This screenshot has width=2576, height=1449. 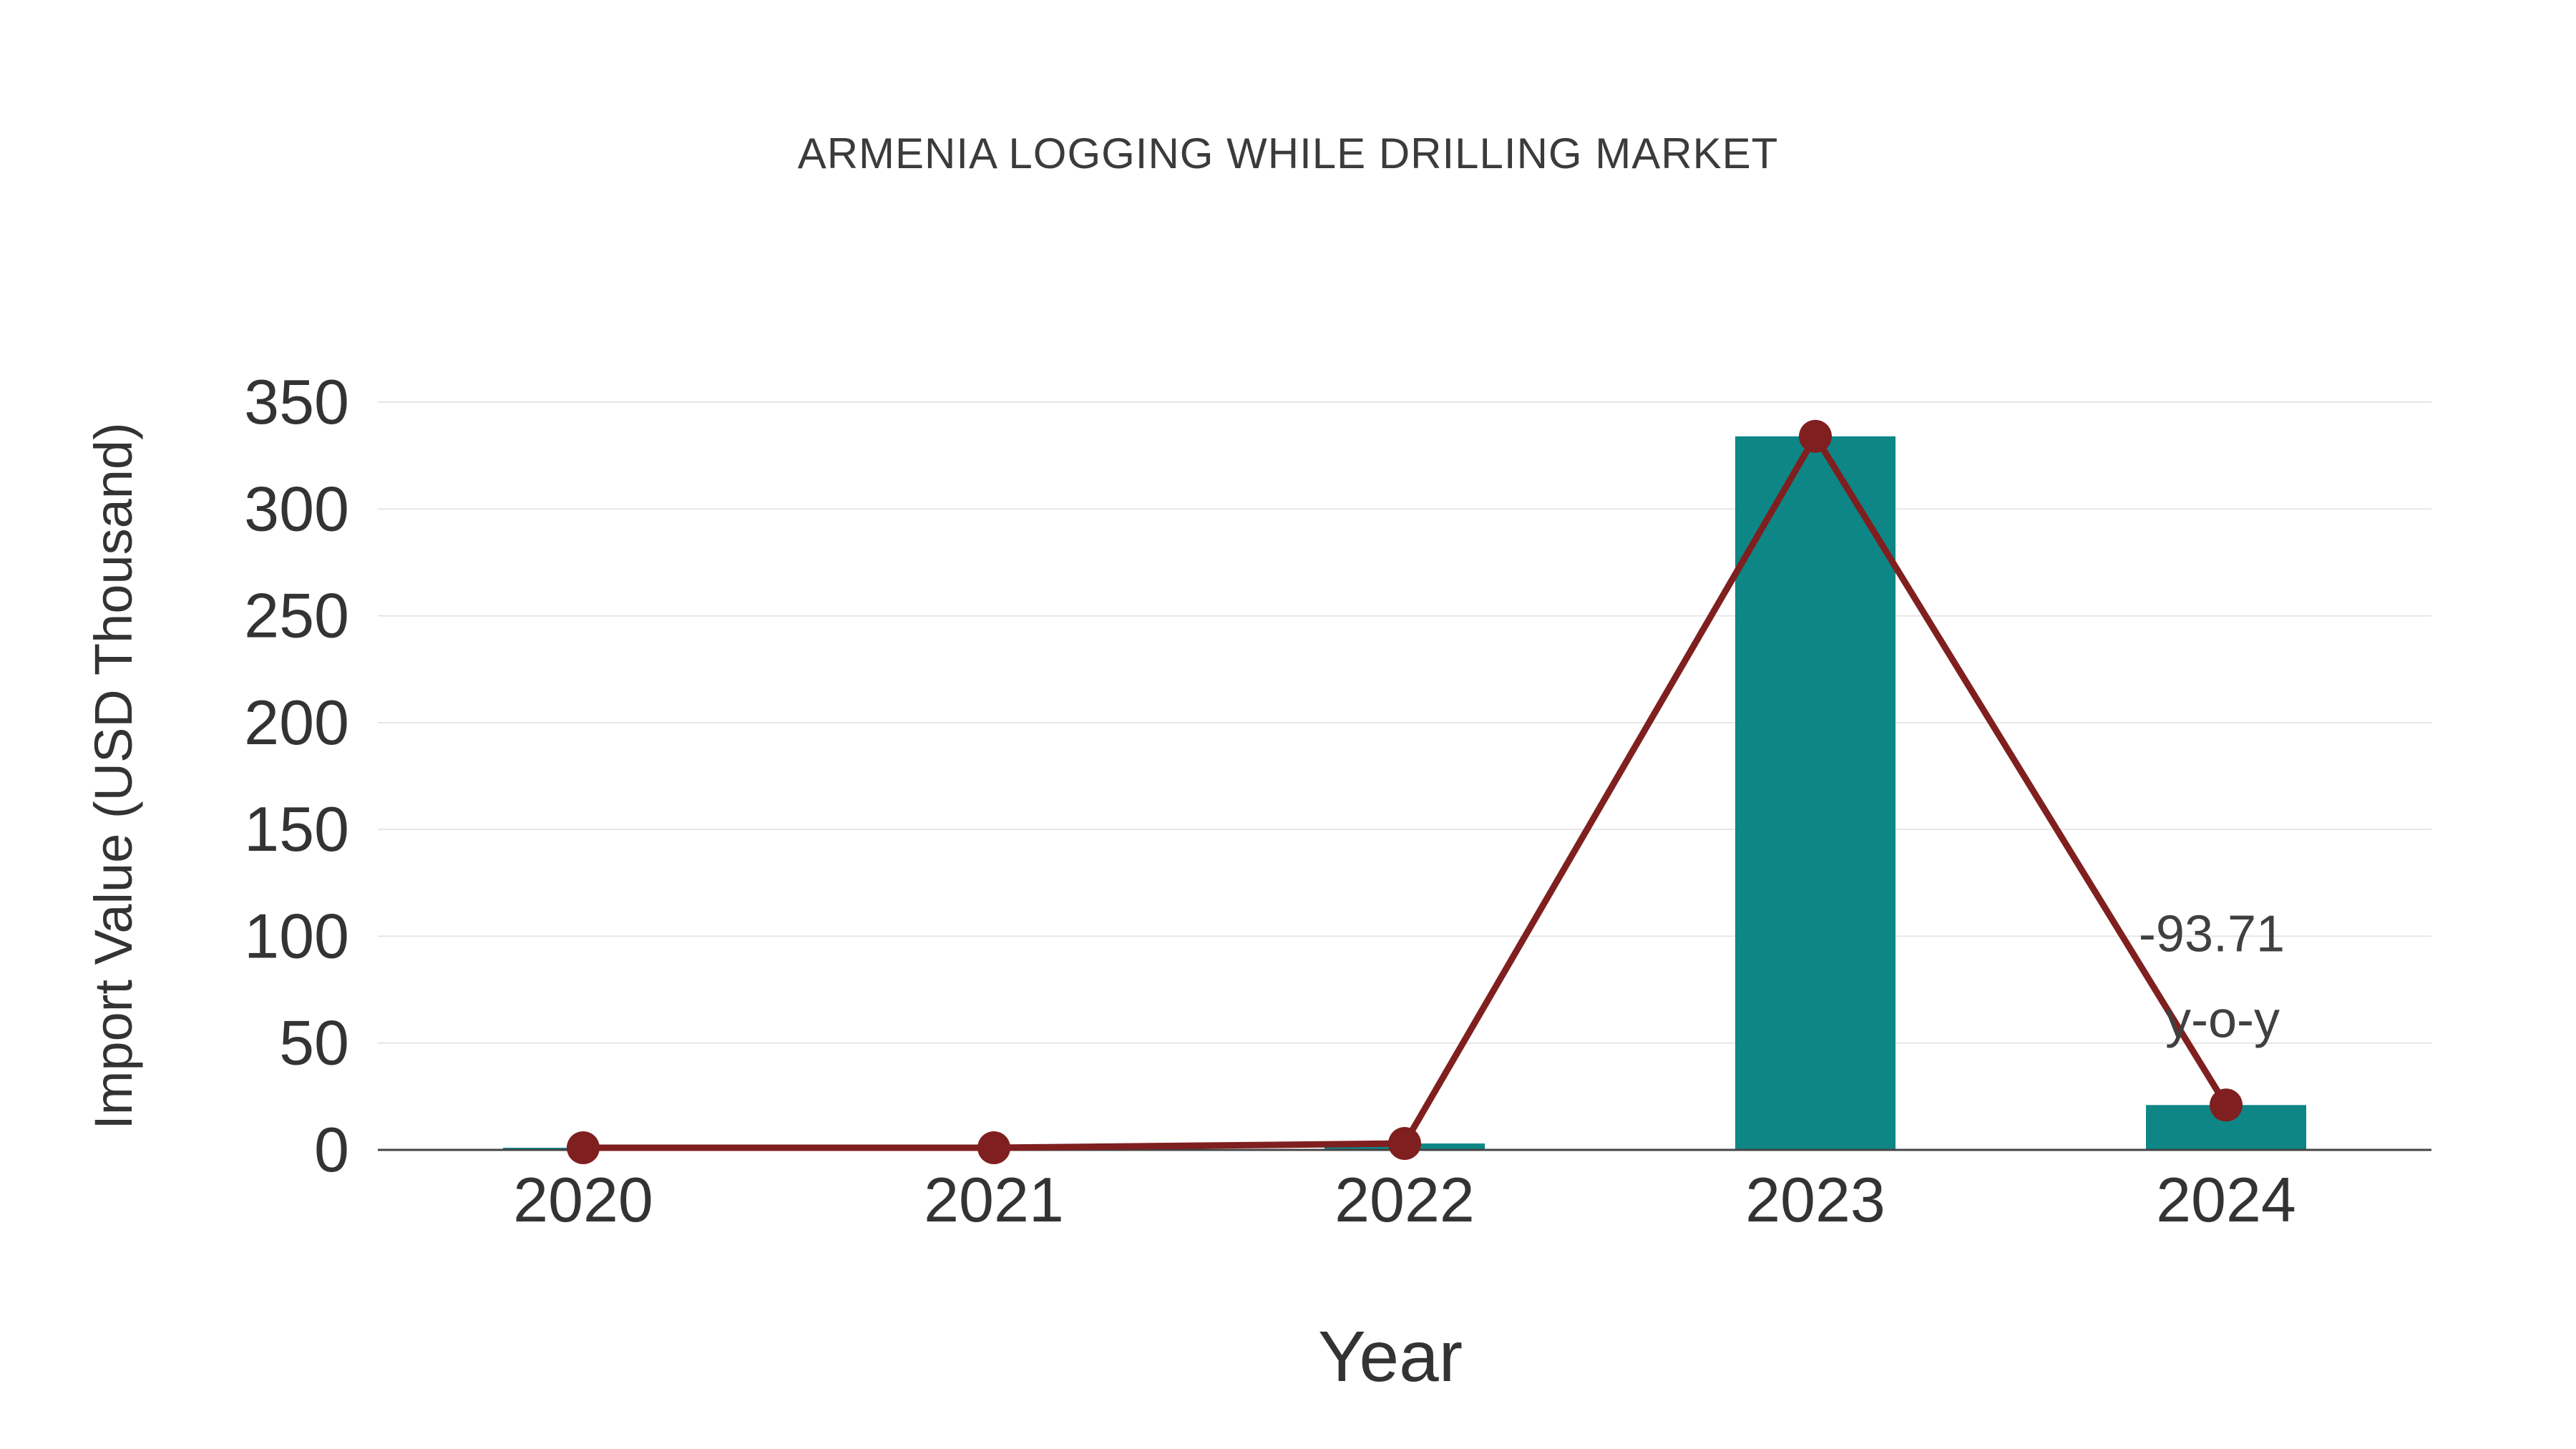 What do you see at coordinates (993, 1148) in the screenshot?
I see `marker-2021` at bounding box center [993, 1148].